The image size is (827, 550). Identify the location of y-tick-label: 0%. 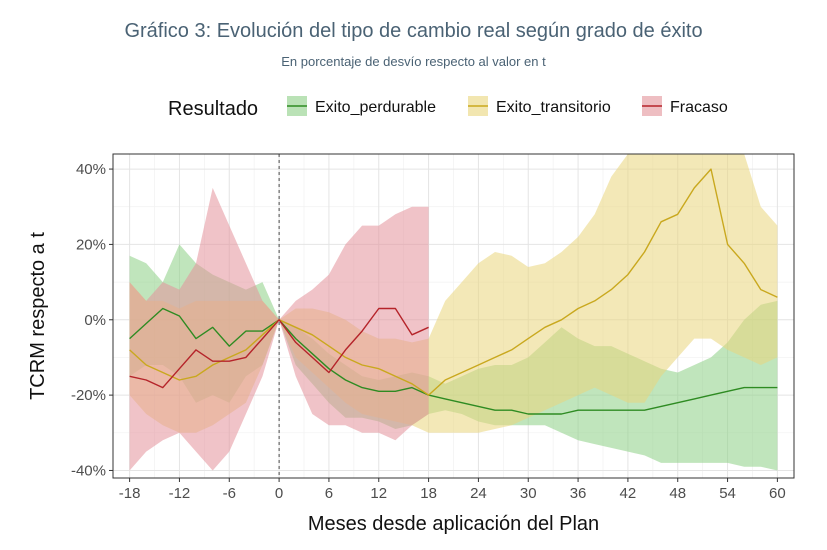
(95, 320).